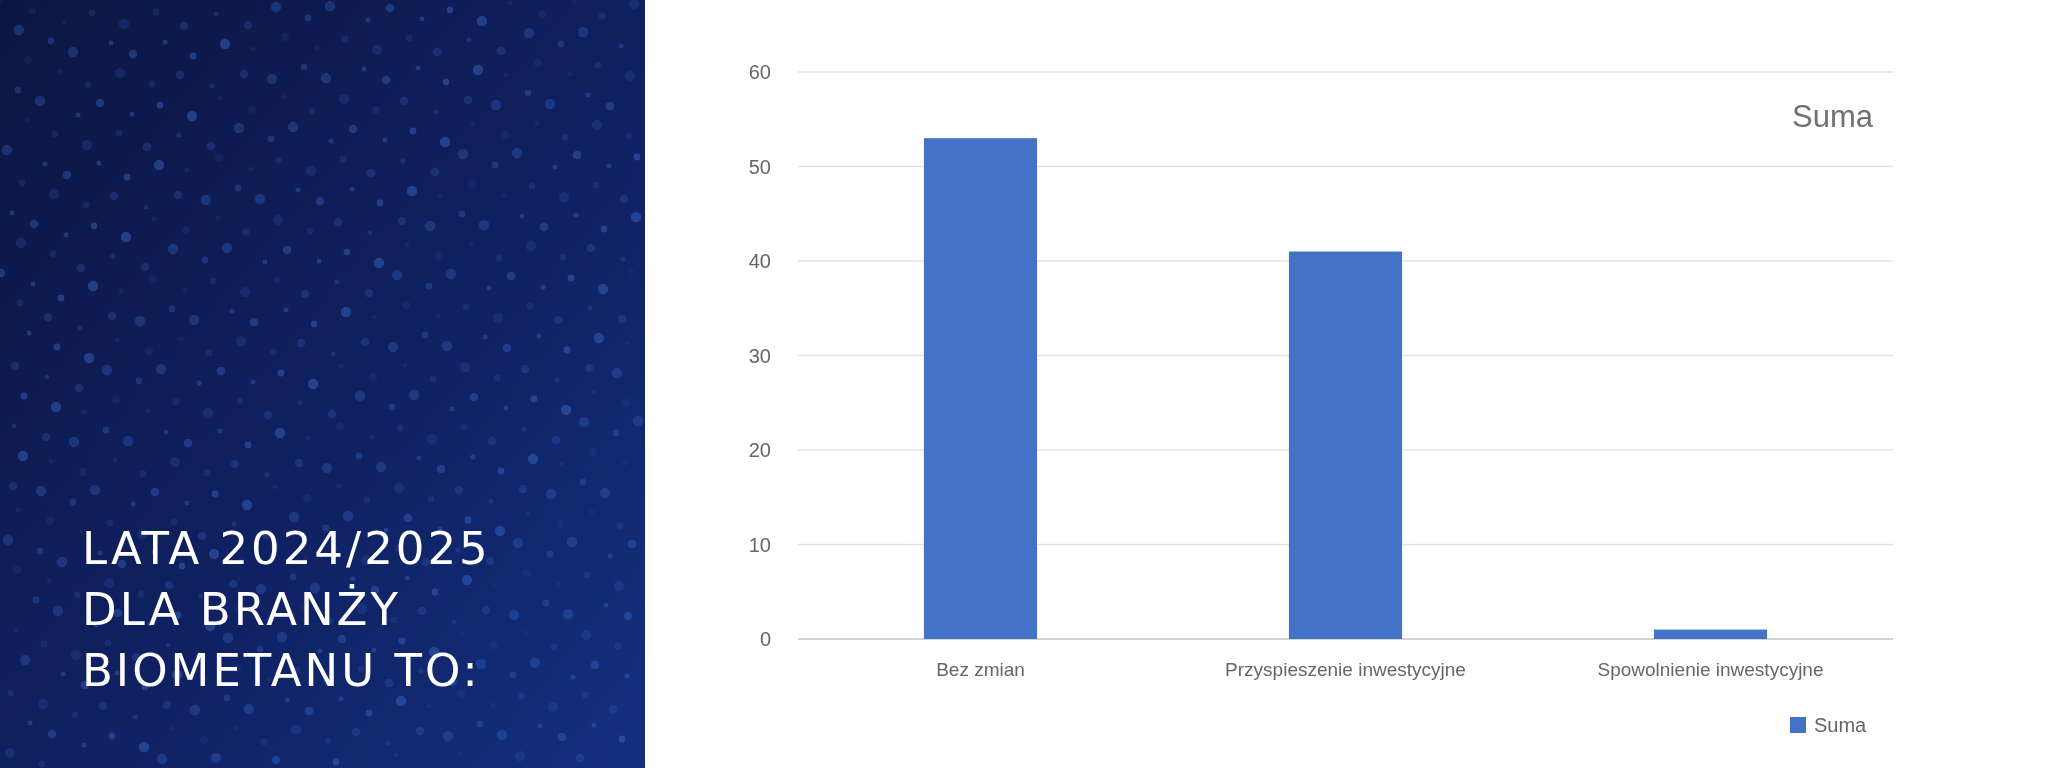 This screenshot has height=768, width=2048. Describe the element at coordinates (1710, 669) in the screenshot. I see `x-tick-label: Spowolnienie inwestycyjne` at that location.